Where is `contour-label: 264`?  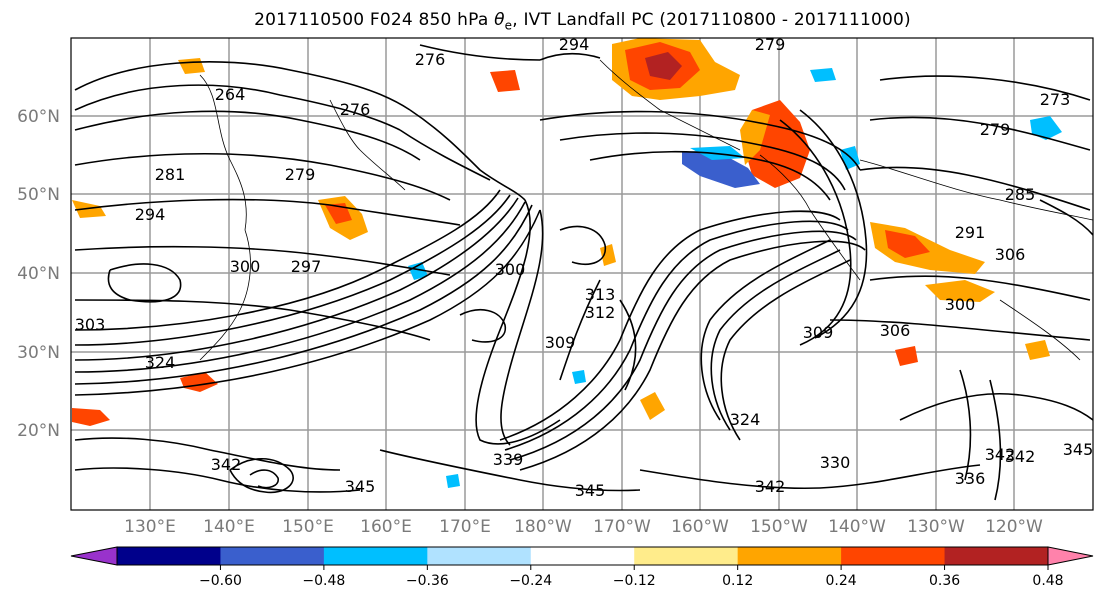
contour-label: 264 is located at coordinates (230, 94).